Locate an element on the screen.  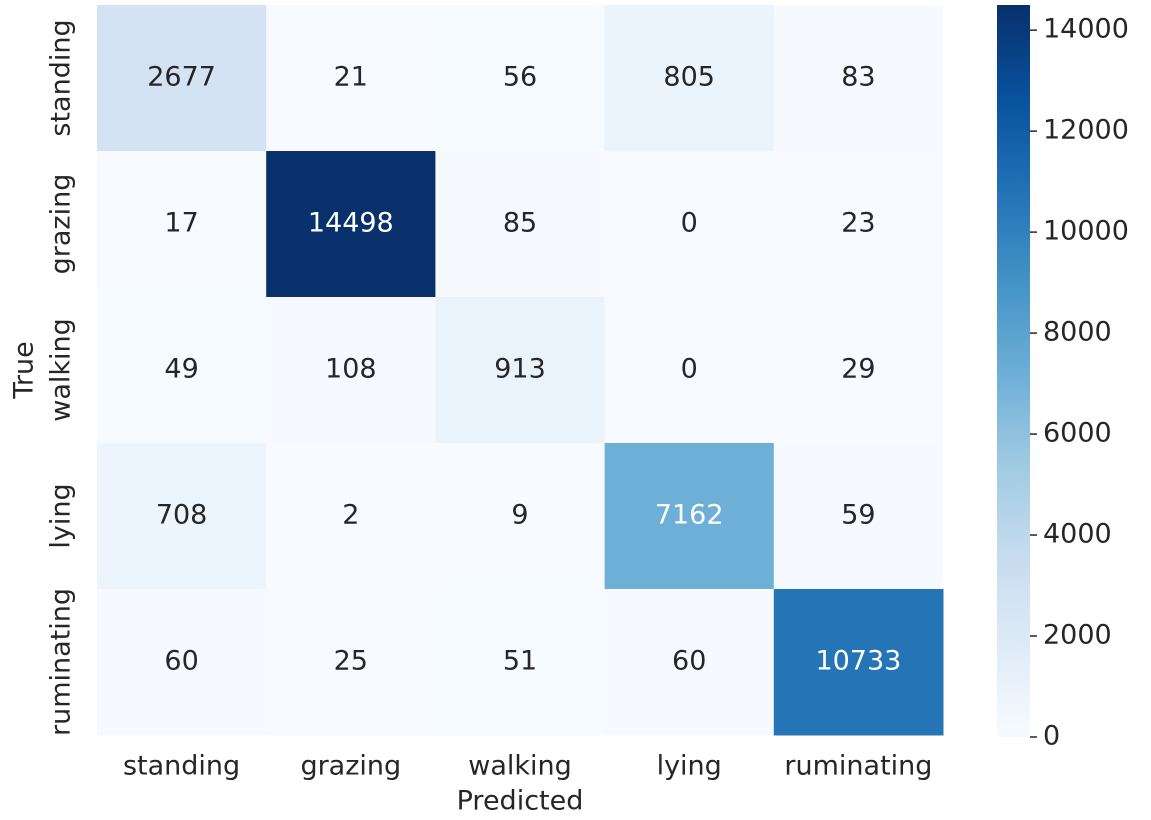
cell-label: 14498 is located at coordinates (351, 223).